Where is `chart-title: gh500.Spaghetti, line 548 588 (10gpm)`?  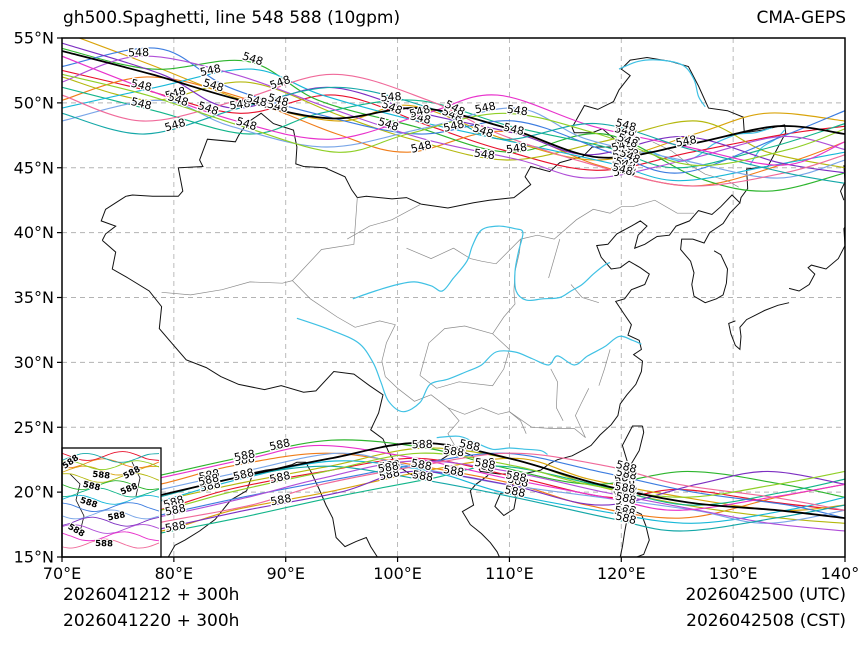 chart-title: gh500.Spaghetti, line 548 588 (10gpm) is located at coordinates (231, 18).